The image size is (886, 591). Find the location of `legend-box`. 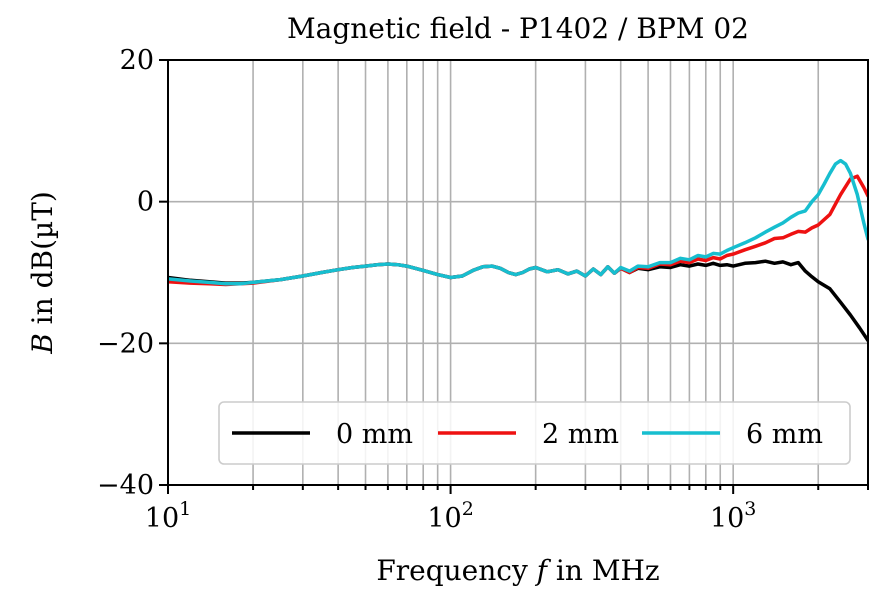

legend-box is located at coordinates (534, 433).